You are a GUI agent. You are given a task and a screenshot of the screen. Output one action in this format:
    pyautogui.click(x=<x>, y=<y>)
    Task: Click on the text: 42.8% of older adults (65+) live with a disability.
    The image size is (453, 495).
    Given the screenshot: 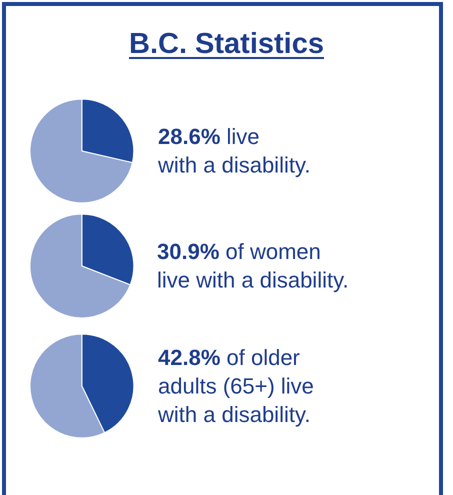 What is the action you would take?
    pyautogui.click(x=235, y=386)
    